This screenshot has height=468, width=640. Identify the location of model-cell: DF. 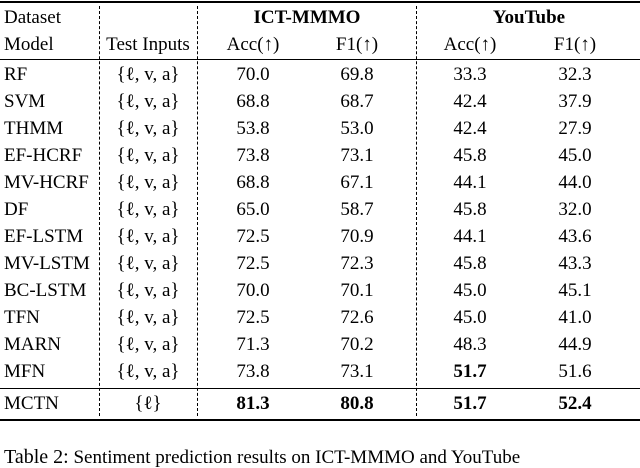
(16, 209).